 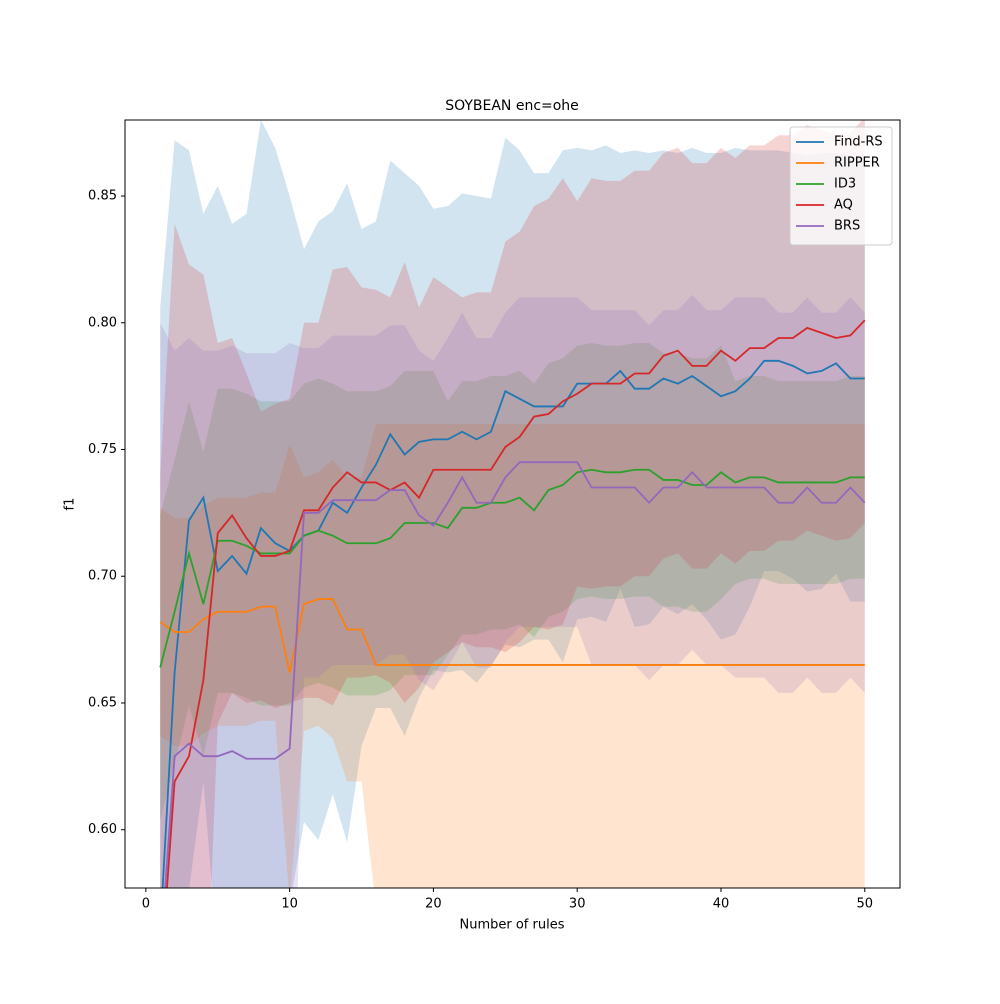 I want to click on legend-label: BRS, so click(x=847, y=226).